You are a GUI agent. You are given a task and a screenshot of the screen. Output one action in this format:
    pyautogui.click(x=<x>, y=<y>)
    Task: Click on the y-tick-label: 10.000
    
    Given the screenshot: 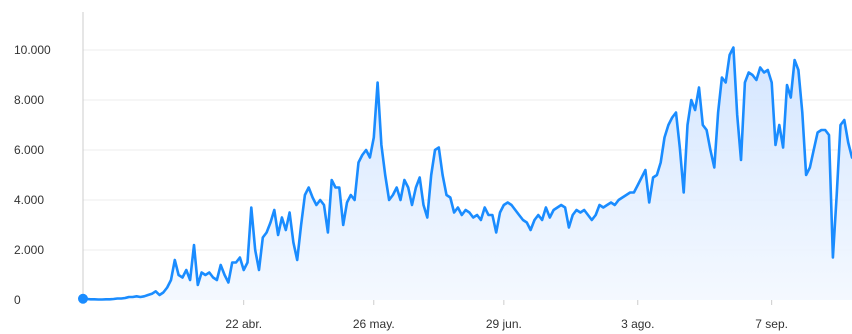 What is the action you would take?
    pyautogui.click(x=32, y=50)
    